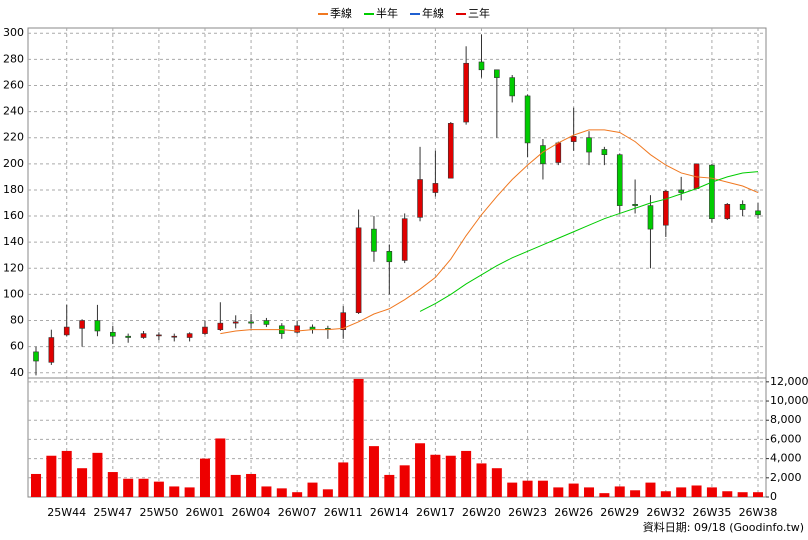 The height and width of the screenshot is (540, 808). I want to click on x-tick-label: 26W11, so click(343, 512).